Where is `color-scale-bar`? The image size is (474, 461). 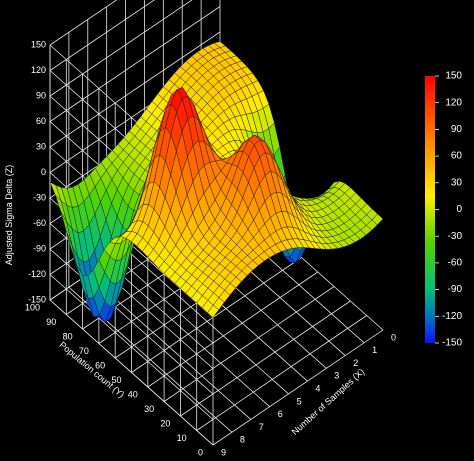
color-scale-bar is located at coordinates (430, 209).